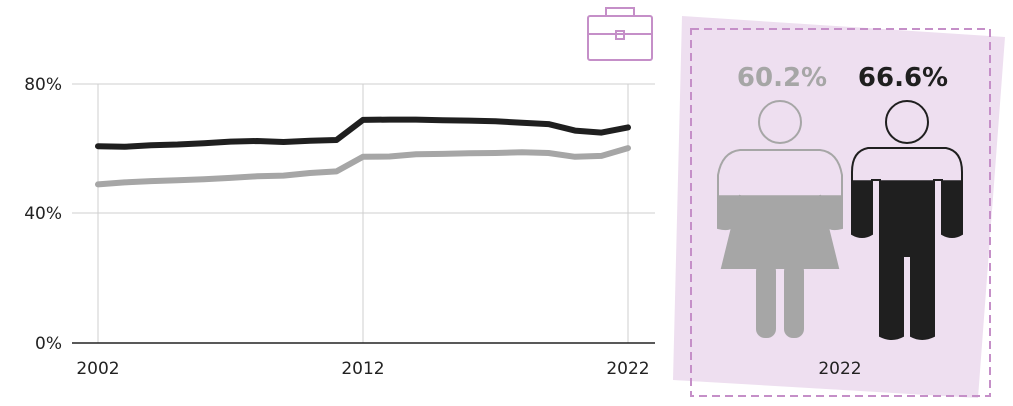 The height and width of the screenshot is (406, 1013). Describe the element at coordinates (839, 369) in the screenshot. I see `panel-year-label: 2022` at that location.